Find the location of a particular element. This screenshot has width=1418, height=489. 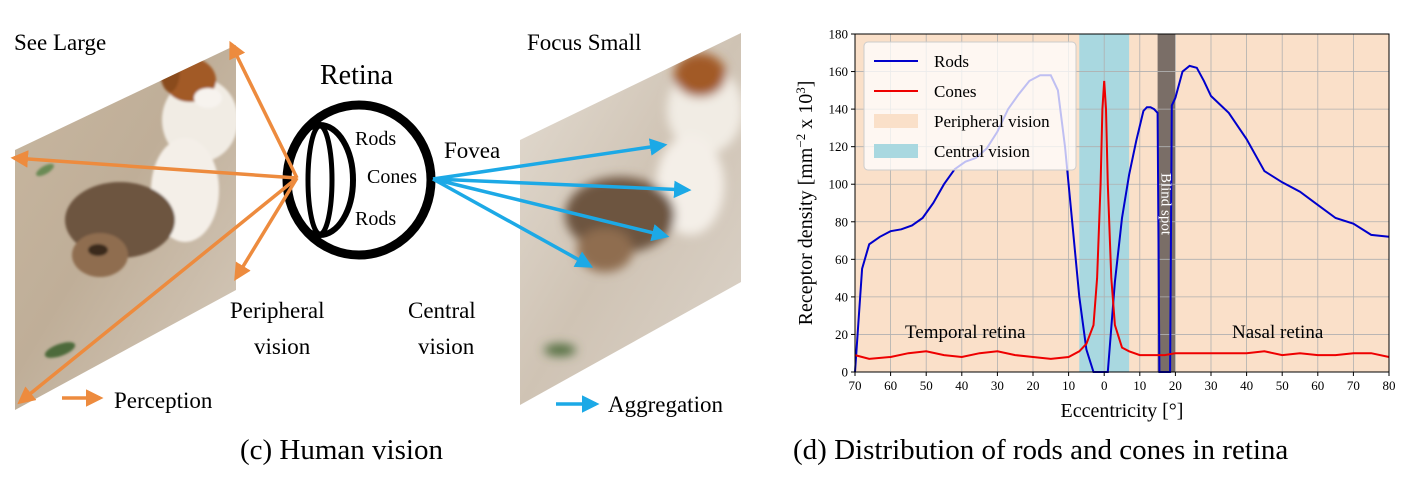

caption-c: (c) Human vision is located at coordinates (341, 450).